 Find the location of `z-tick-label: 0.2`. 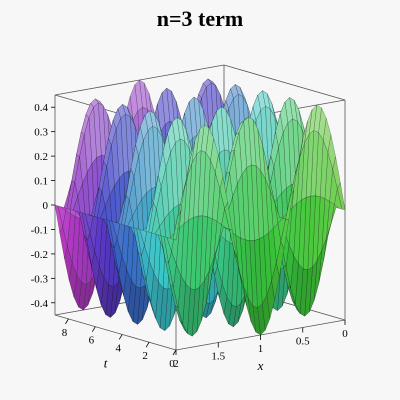

z-tick-label: 0.2 is located at coordinates (41, 157).